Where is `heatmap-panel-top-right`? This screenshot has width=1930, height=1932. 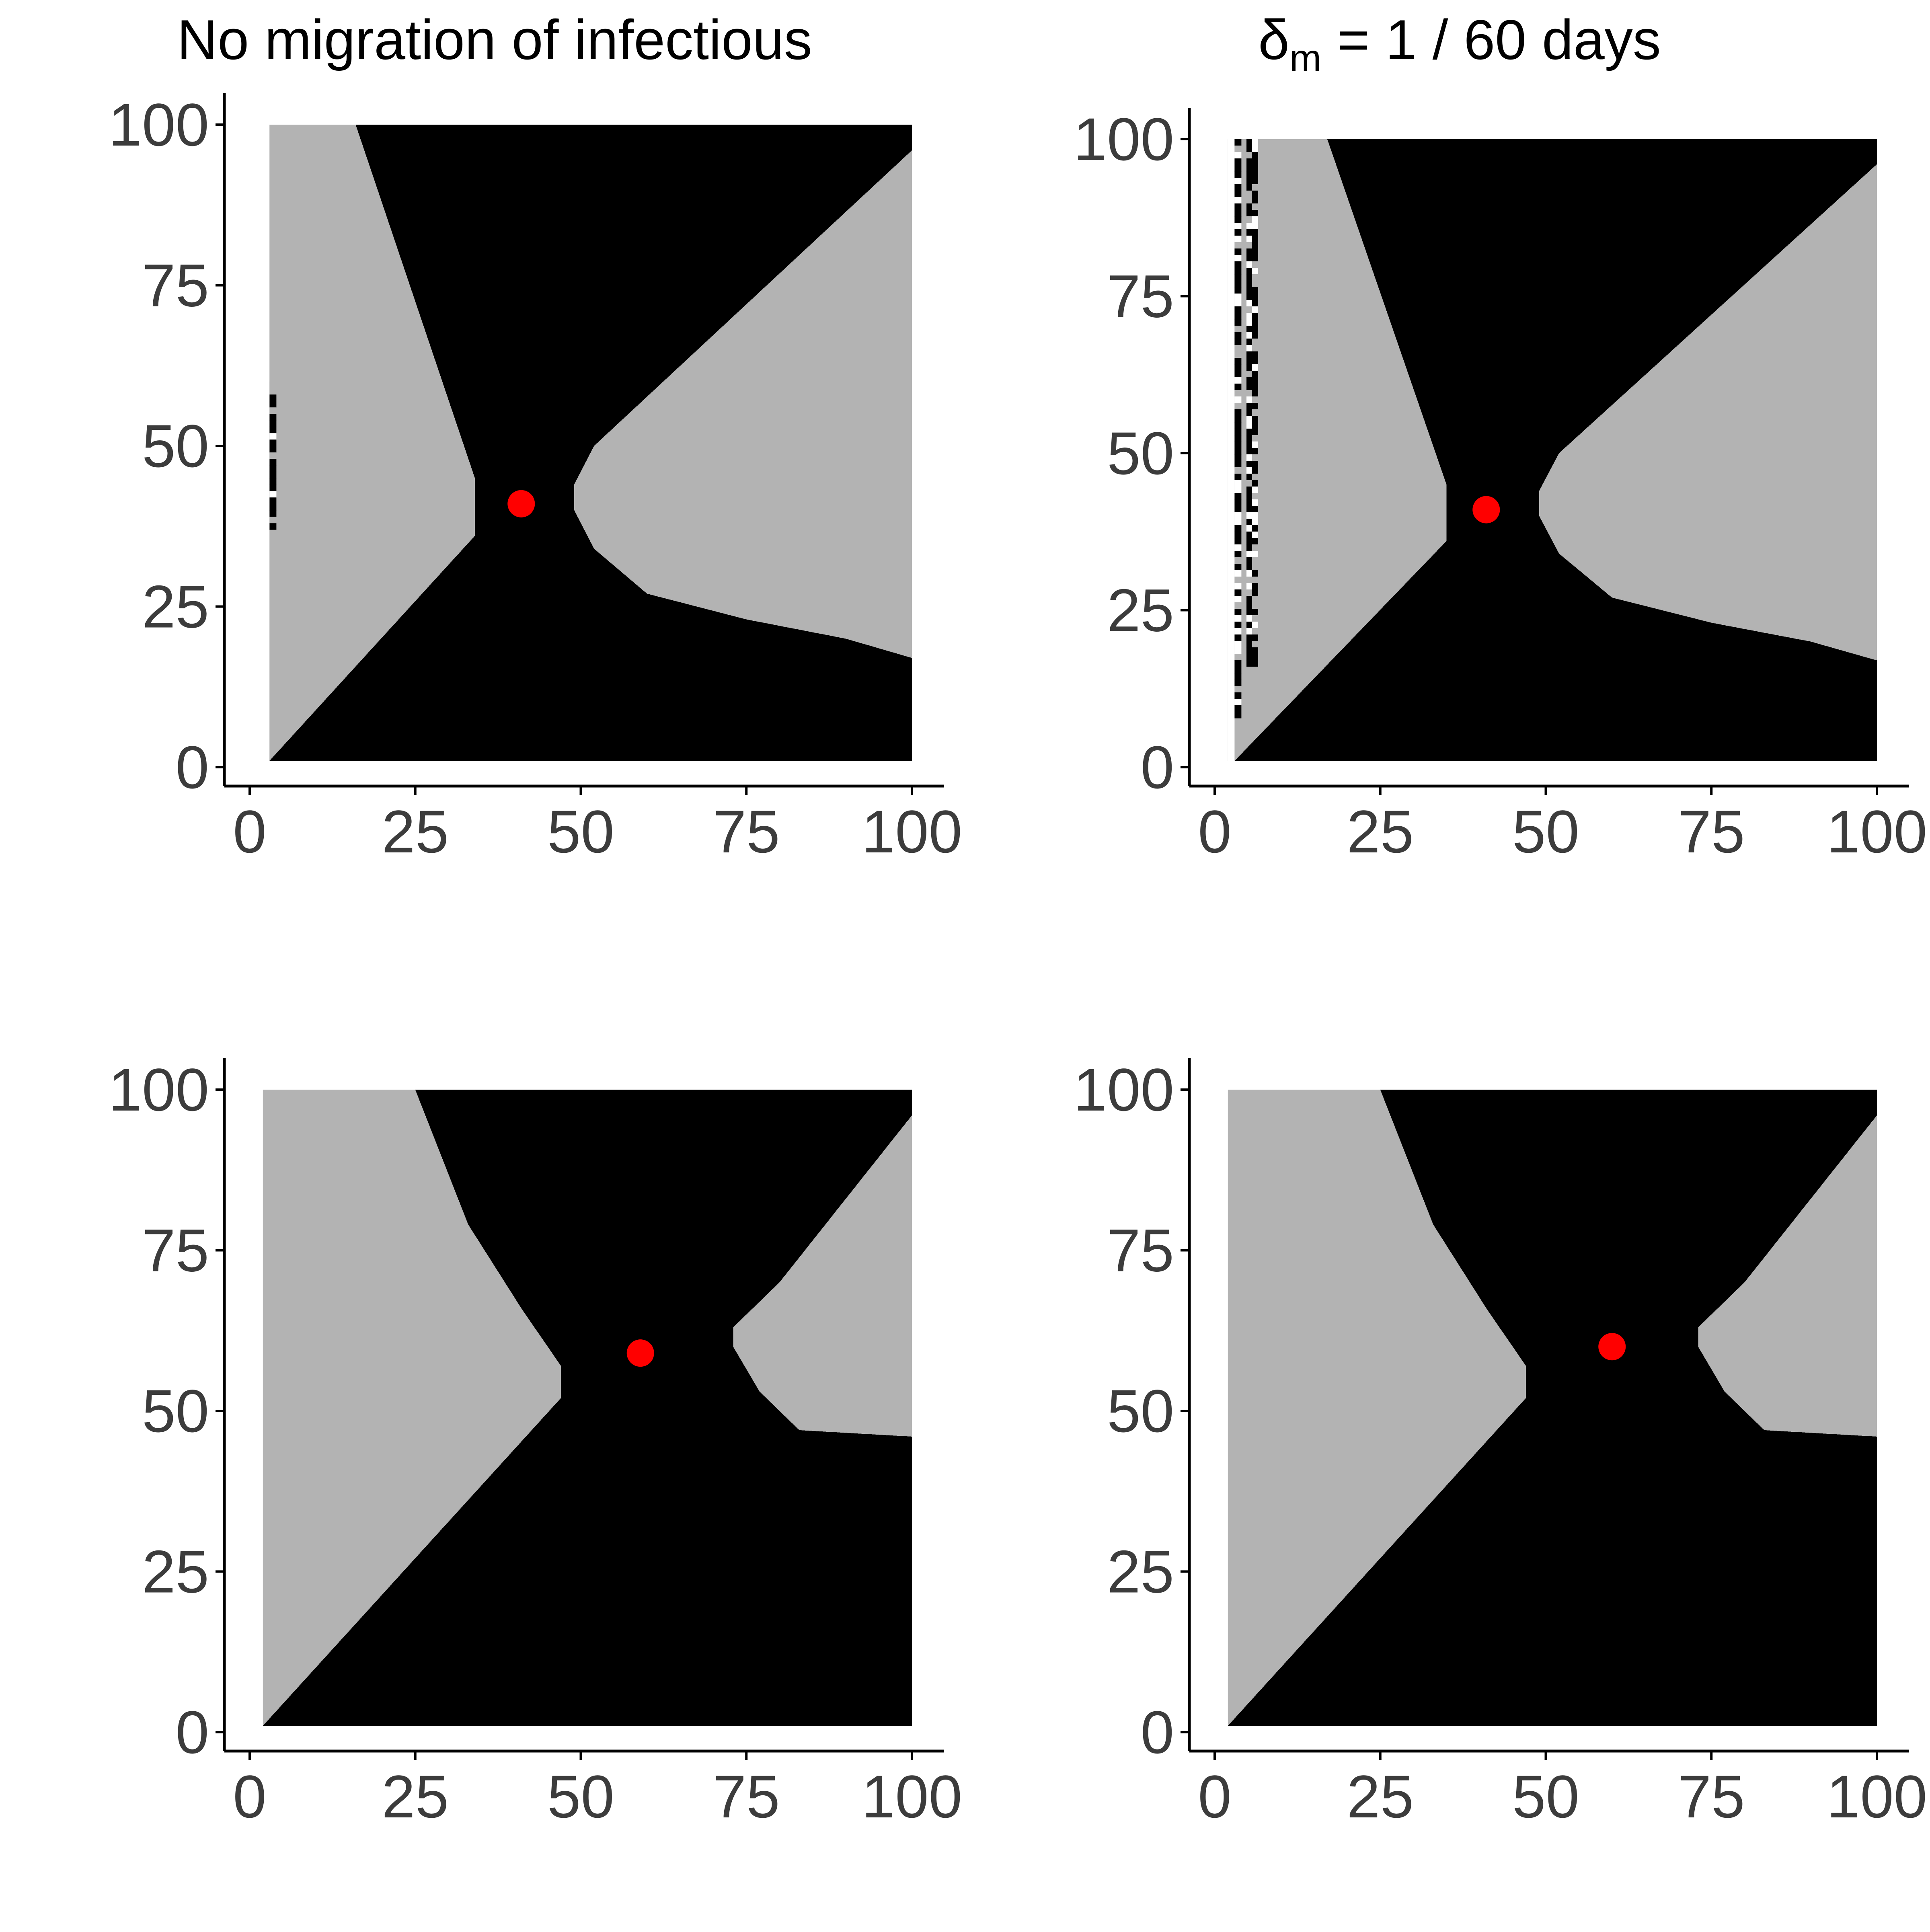
heatmap-panel-top-right is located at coordinates (1552, 450).